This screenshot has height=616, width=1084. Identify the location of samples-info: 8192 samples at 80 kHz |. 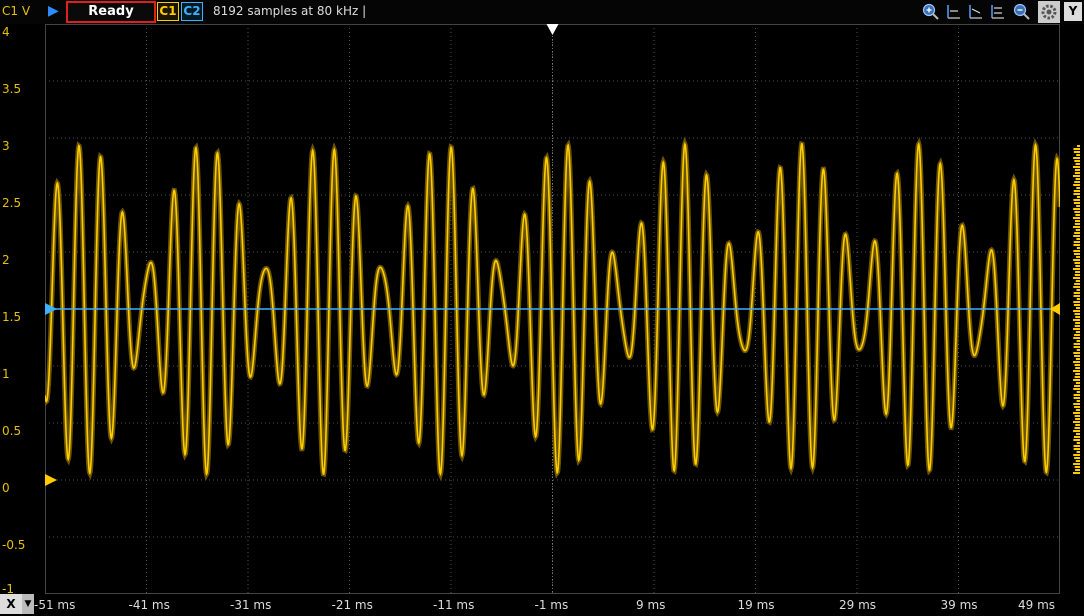
(290, 11).